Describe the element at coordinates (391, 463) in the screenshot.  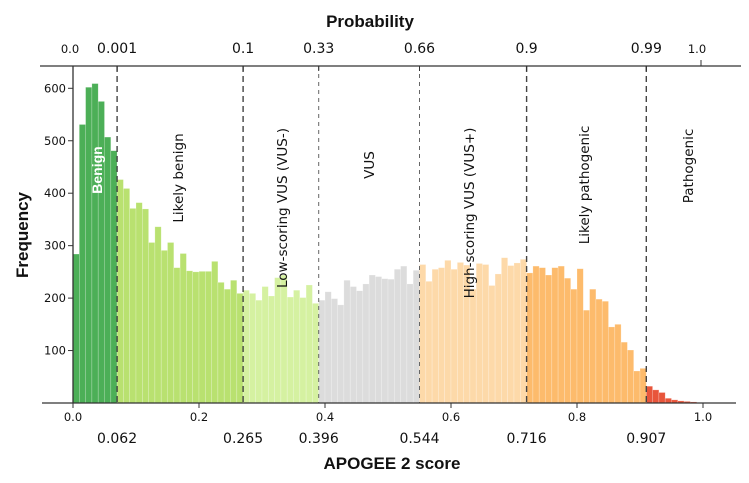
I see `x-axis-label: APOGEE 2 score` at that location.